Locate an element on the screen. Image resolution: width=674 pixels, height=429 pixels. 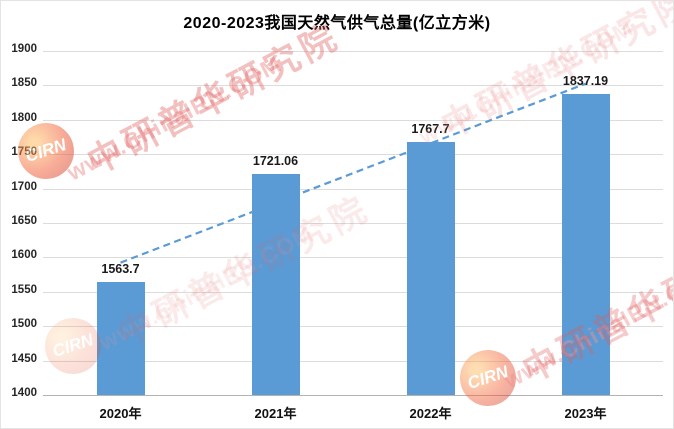
bar-value-label: 1767.7 is located at coordinates (430, 129).